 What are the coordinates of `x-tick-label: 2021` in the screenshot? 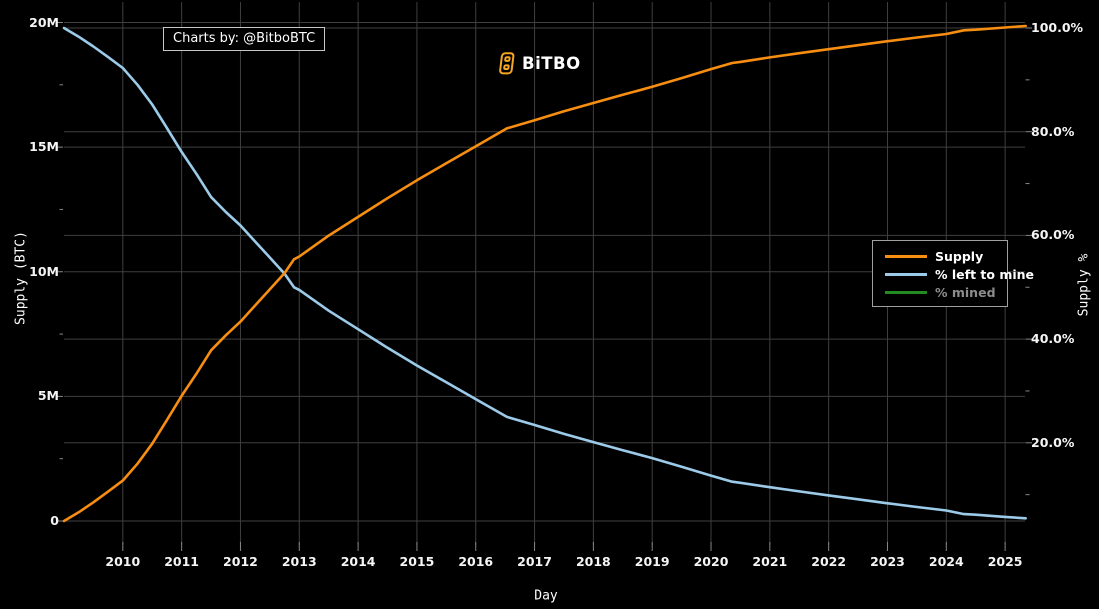 It's located at (770, 561).